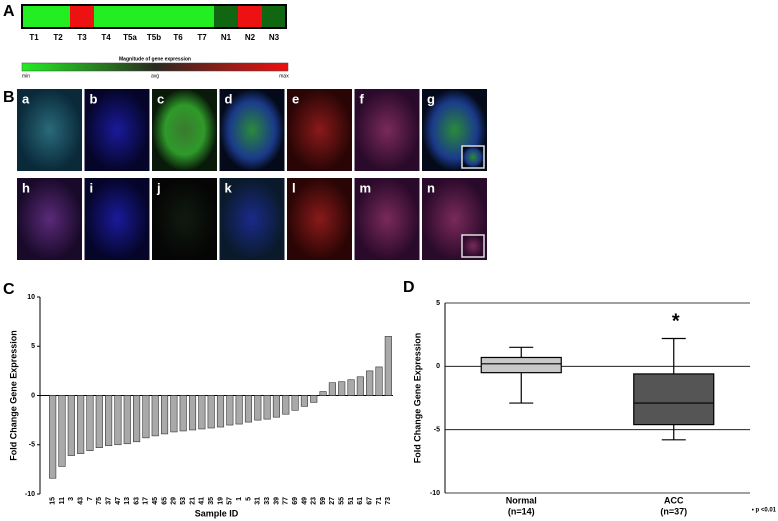  Describe the element at coordinates (9, 289) in the screenshot. I see `panel-label: C` at that location.